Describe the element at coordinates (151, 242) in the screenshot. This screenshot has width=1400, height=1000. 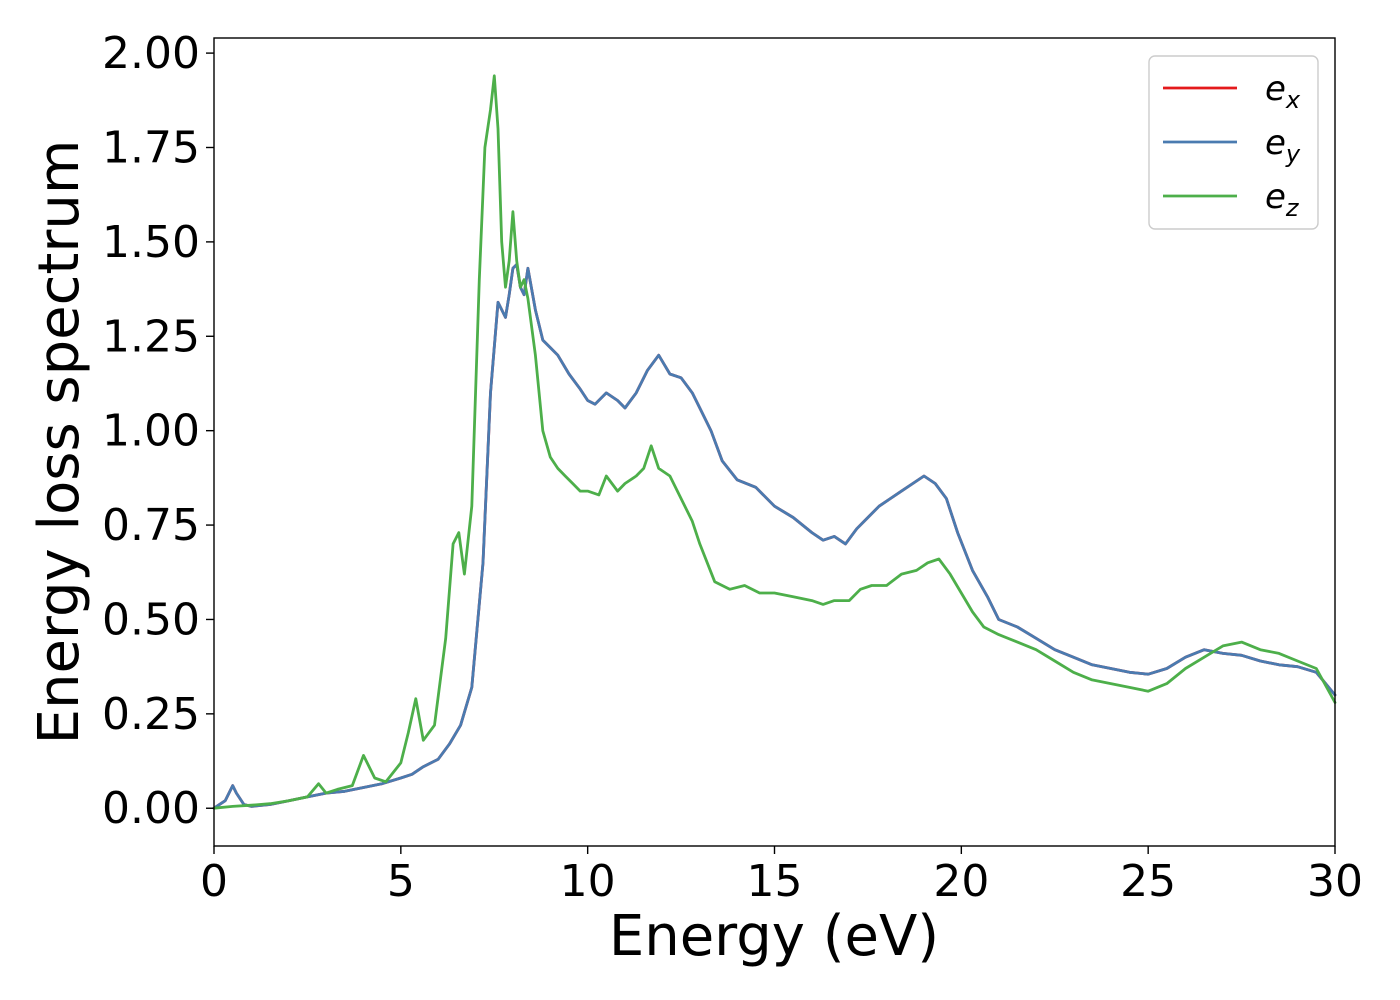
I see `y-tick-label: 1.50` at that location.